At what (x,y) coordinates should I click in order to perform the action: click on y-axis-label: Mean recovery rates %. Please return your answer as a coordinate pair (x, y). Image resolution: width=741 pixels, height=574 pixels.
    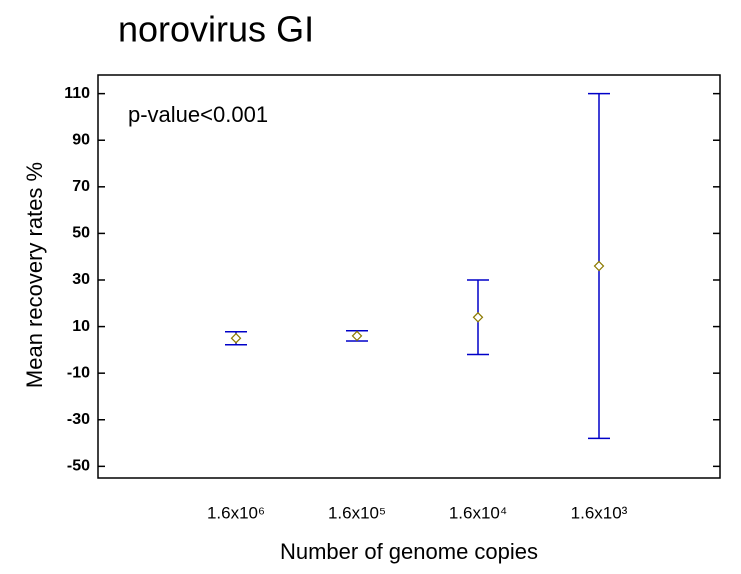
    Looking at the image, I should click on (34, 275).